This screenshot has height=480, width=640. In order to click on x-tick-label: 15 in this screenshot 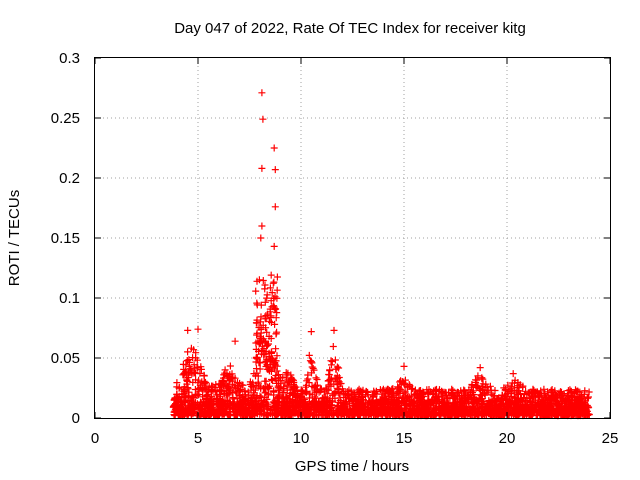, I will do `click(404, 438)`.